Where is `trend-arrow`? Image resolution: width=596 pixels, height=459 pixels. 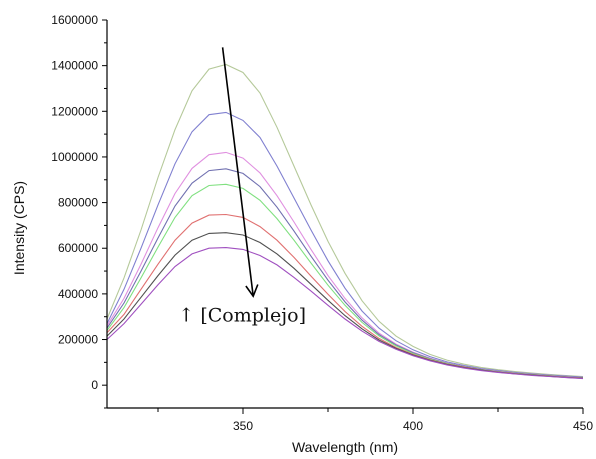 trend-arrow is located at coordinates (240, 172).